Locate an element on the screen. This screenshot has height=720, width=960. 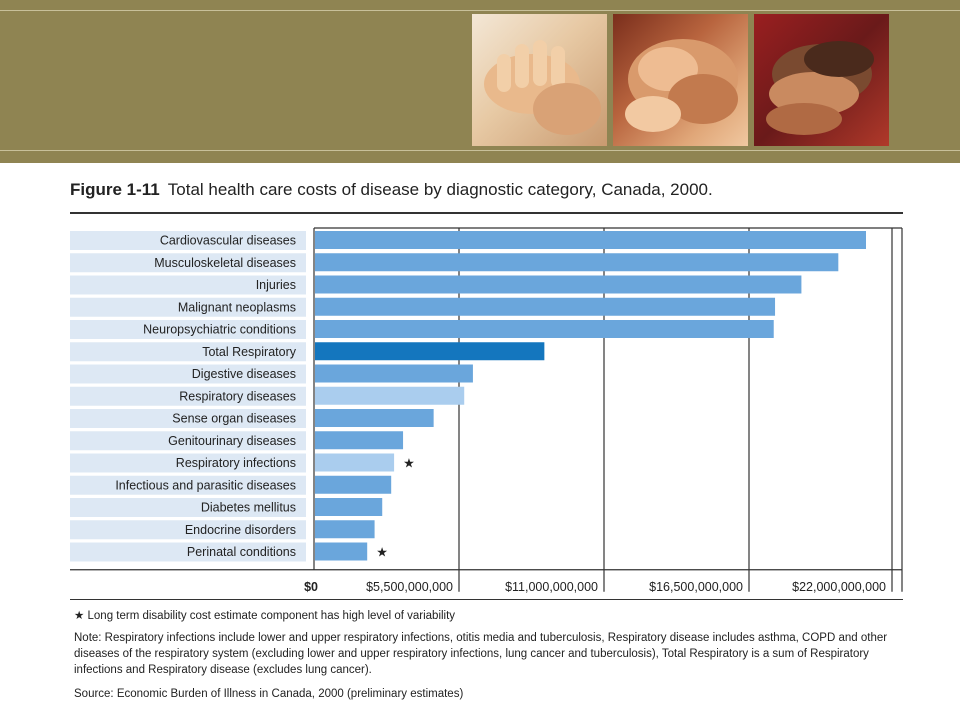
label-band-respiratory-infections is located at coordinates (188, 463).